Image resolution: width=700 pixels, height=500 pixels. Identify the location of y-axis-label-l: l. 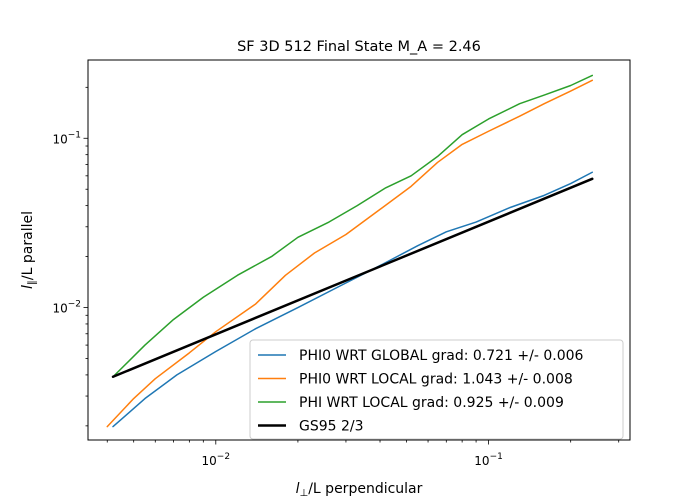
(28, 287).